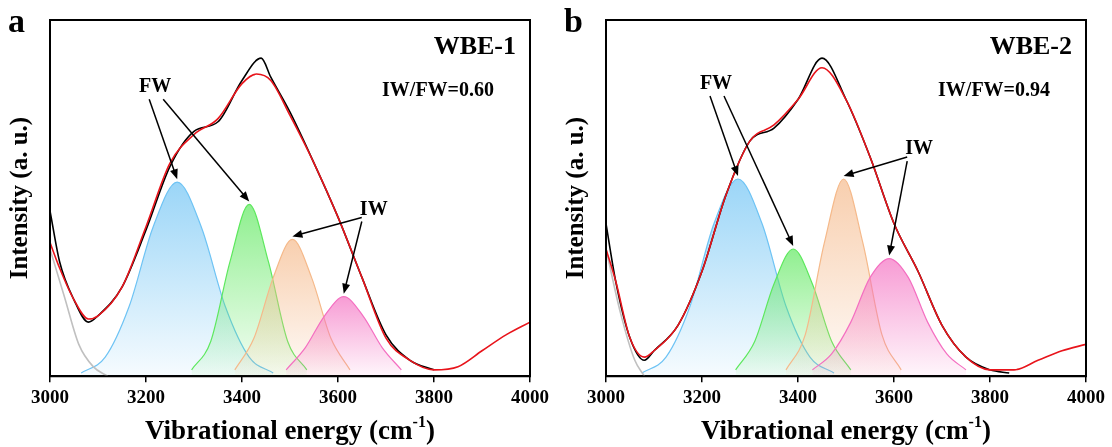  I want to click on annotation: IW/FW=0.60, so click(438, 89).